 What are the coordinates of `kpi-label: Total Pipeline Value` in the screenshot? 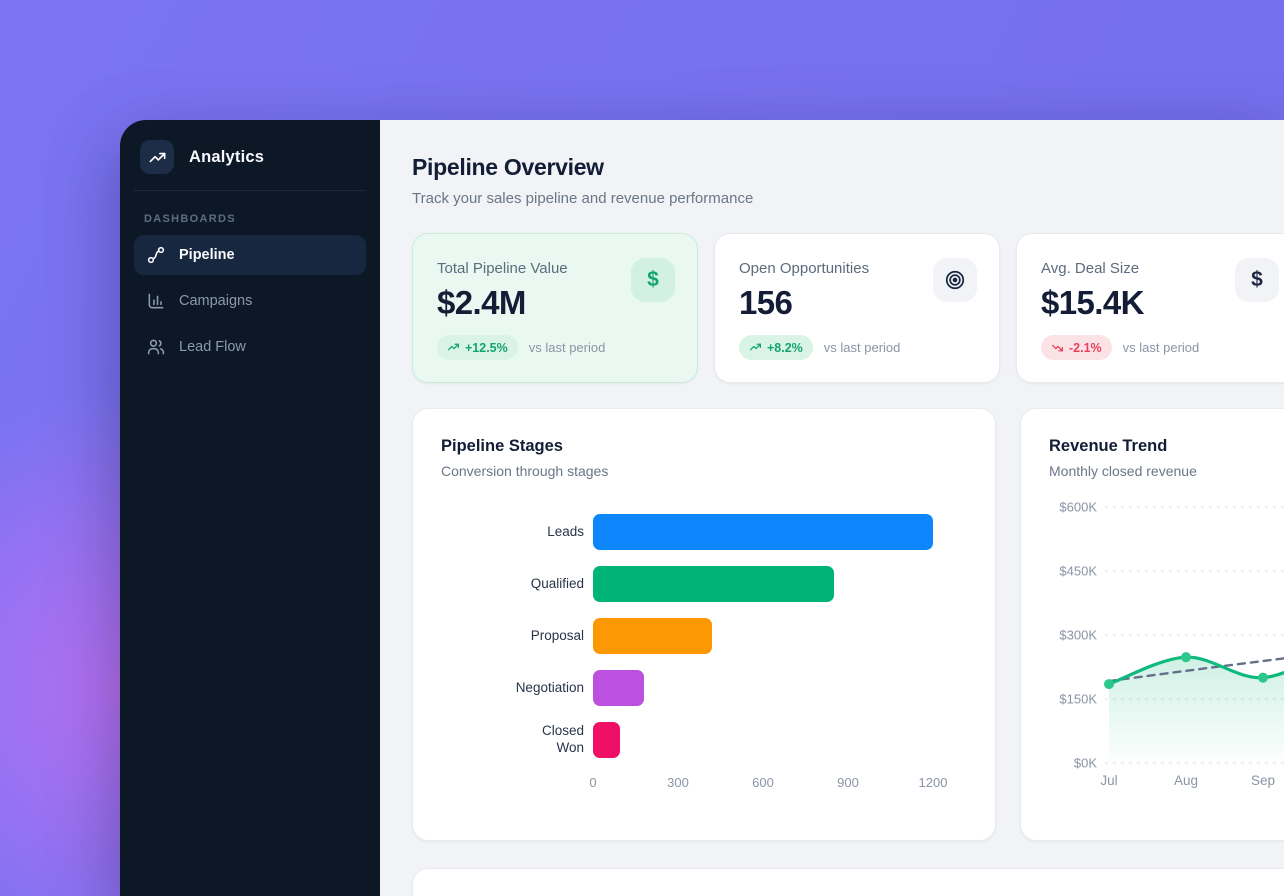 It's located at (502, 268).